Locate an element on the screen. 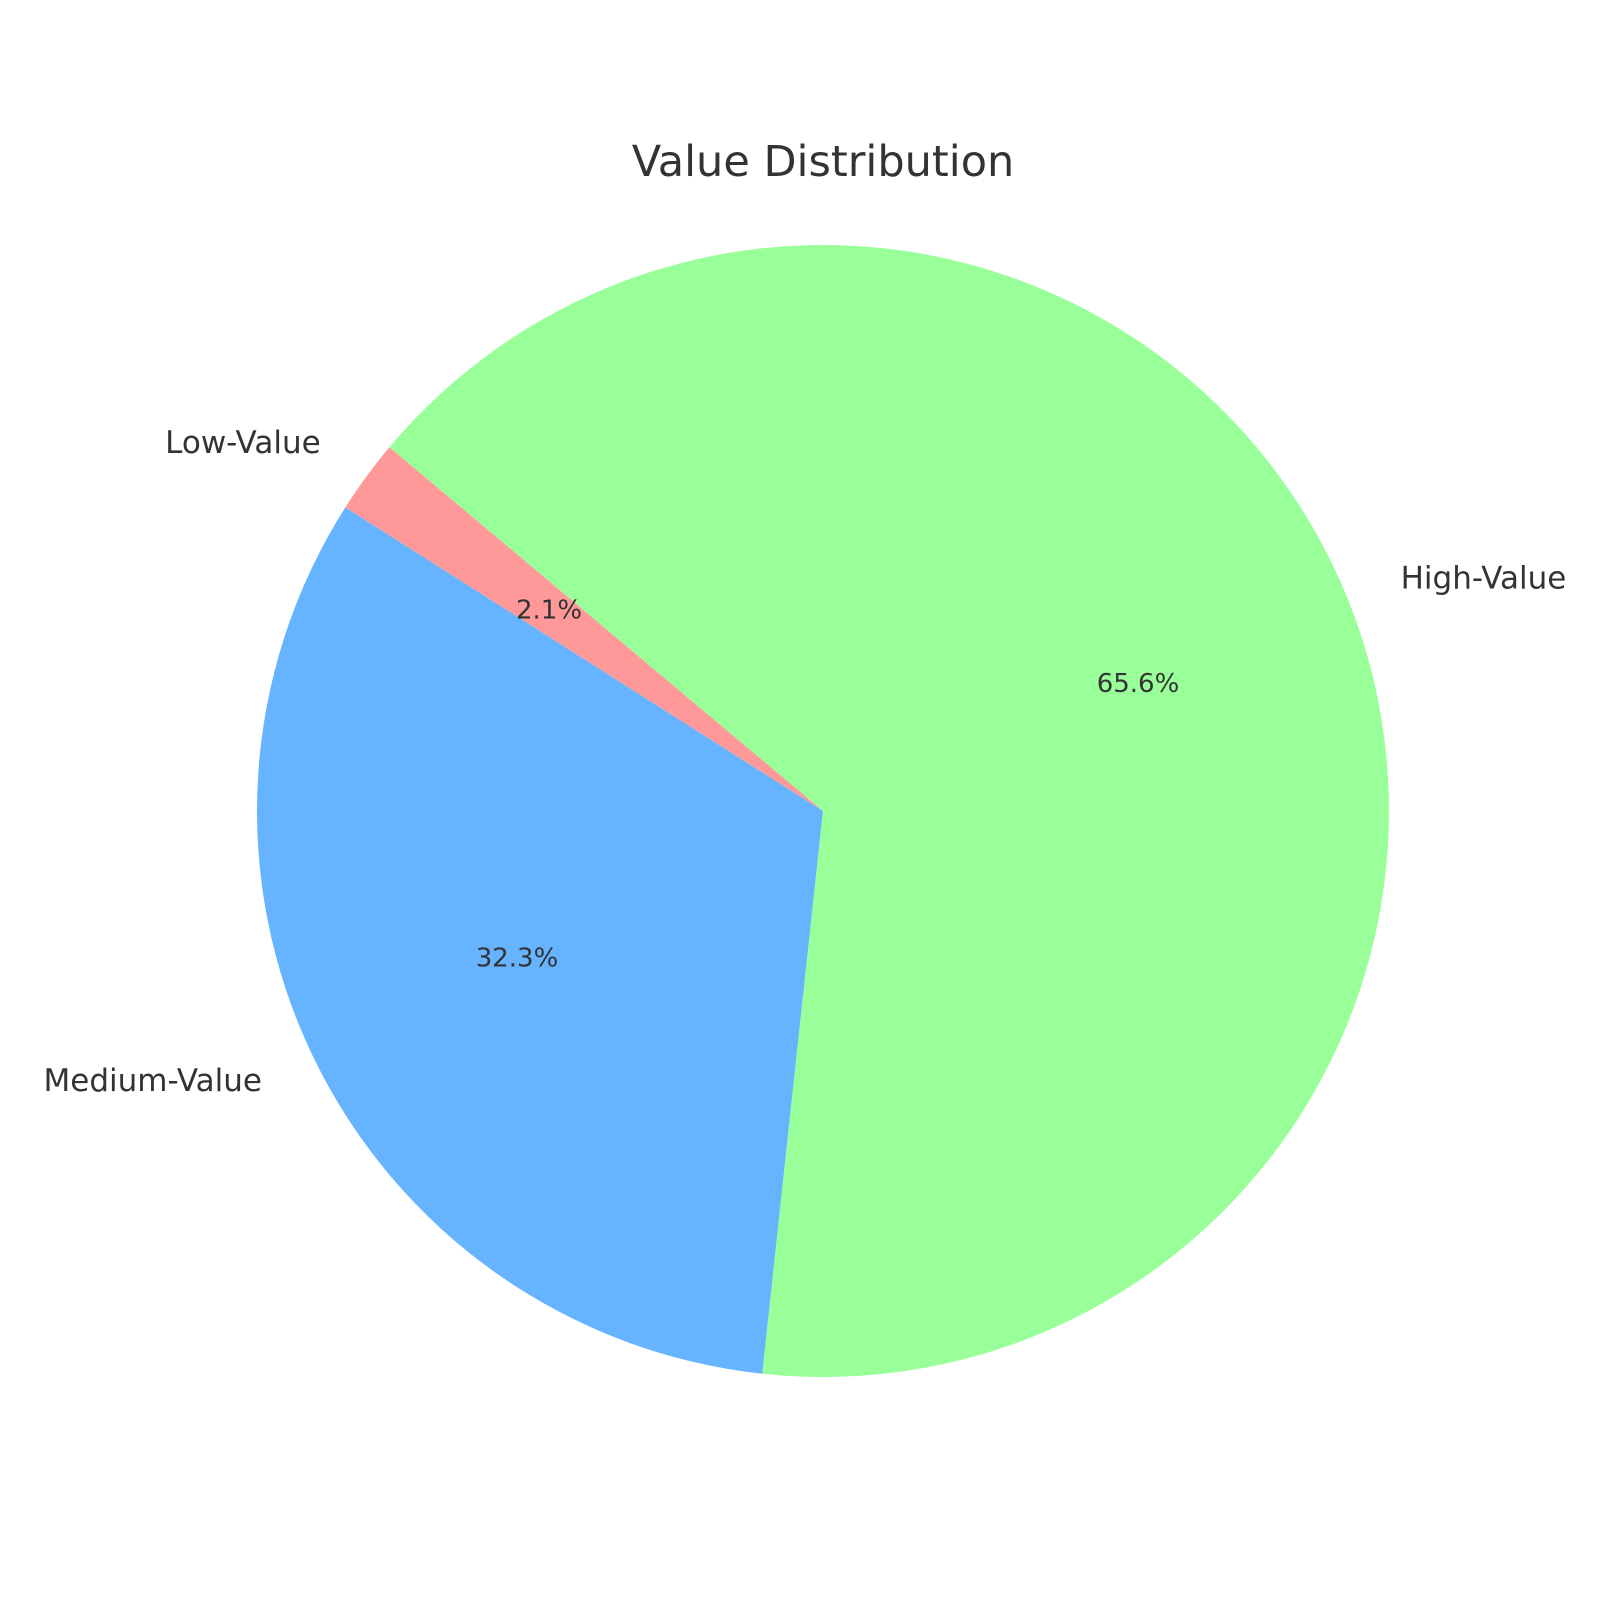 This screenshot has width=1600, height=1600. pie-slice-low-value is located at coordinates (584, 629).